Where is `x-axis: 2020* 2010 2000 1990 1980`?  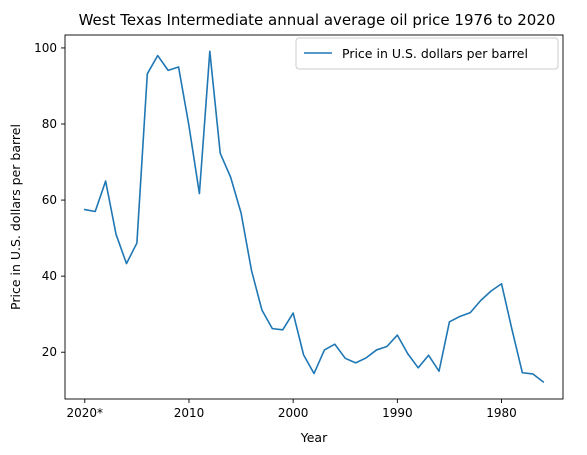 x-axis: 2020* 2010 2000 1990 1980 is located at coordinates (292, 409).